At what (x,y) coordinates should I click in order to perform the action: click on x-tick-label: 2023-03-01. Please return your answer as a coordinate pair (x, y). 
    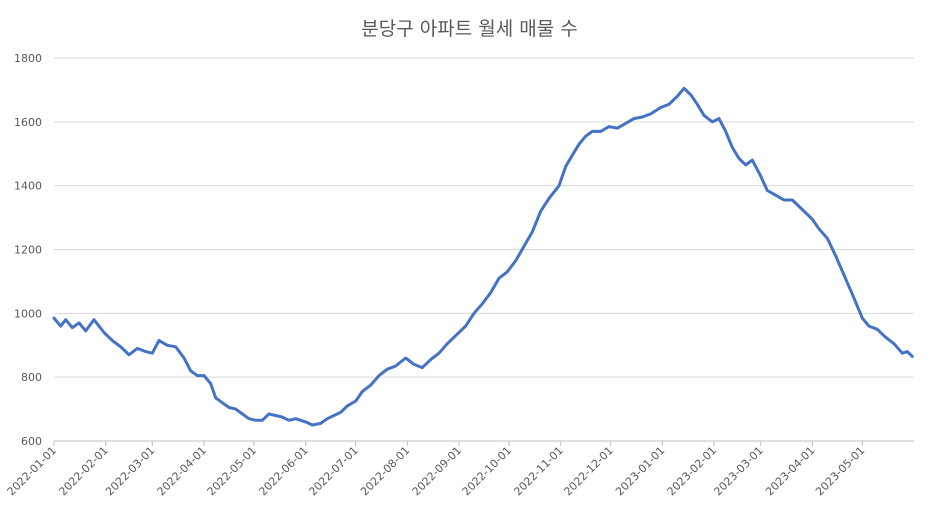
    Looking at the image, I should click on (738, 471).